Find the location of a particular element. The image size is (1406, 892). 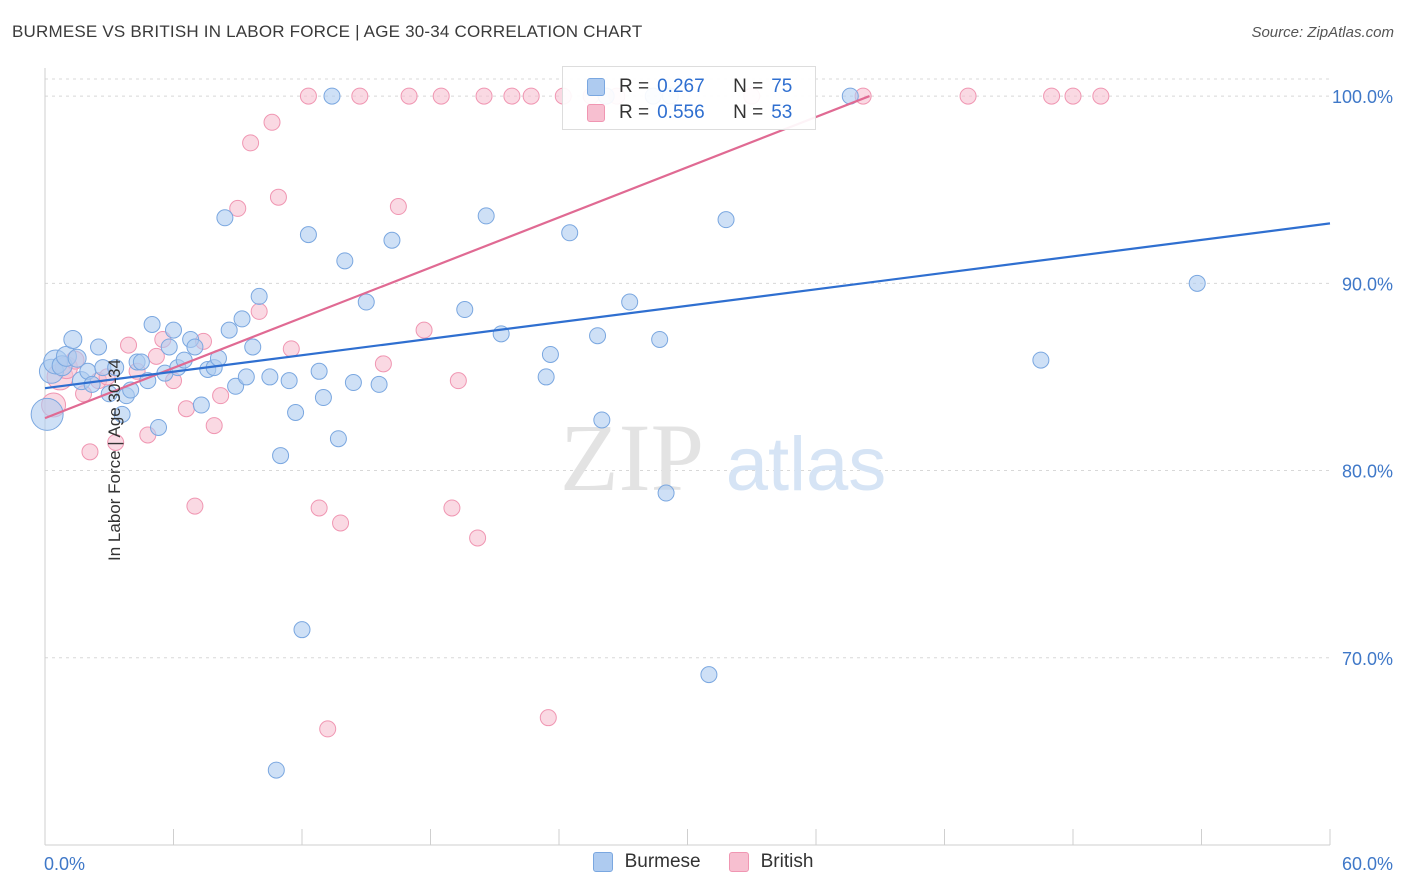

r-value: 0.267 is located at coordinates (681, 86).